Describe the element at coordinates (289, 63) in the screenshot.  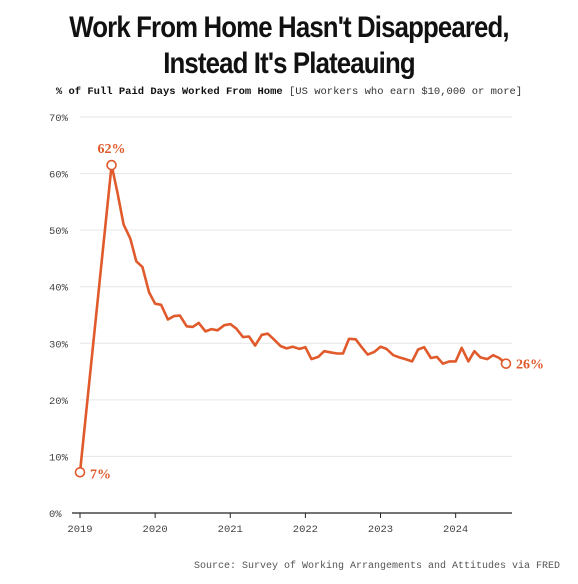
I see `title-line-2: Instead It's Plateauing` at that location.